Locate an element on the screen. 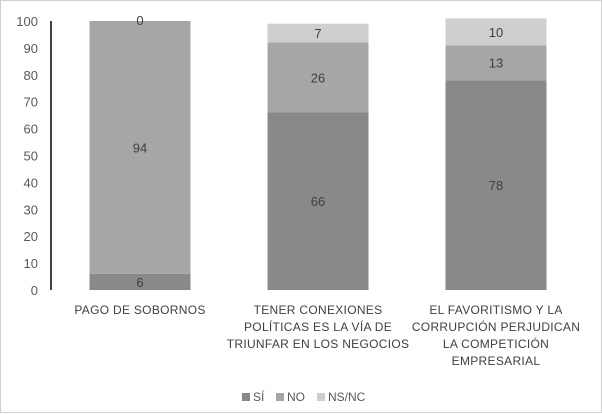  y-tick-label: 40 is located at coordinates (31, 182).